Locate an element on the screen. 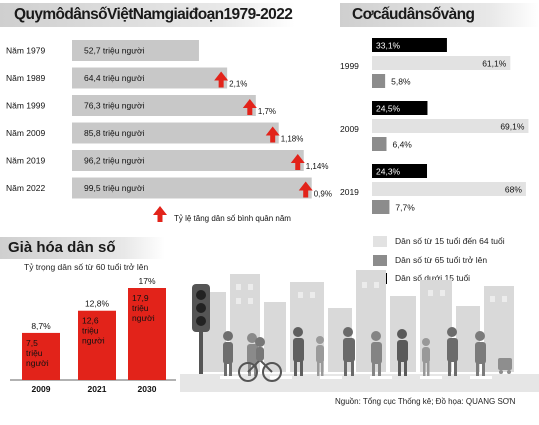 This screenshot has height=425, width=539. legend-item-elderly: Dân số từ 65 tuổi trở lên is located at coordinates (430, 260).